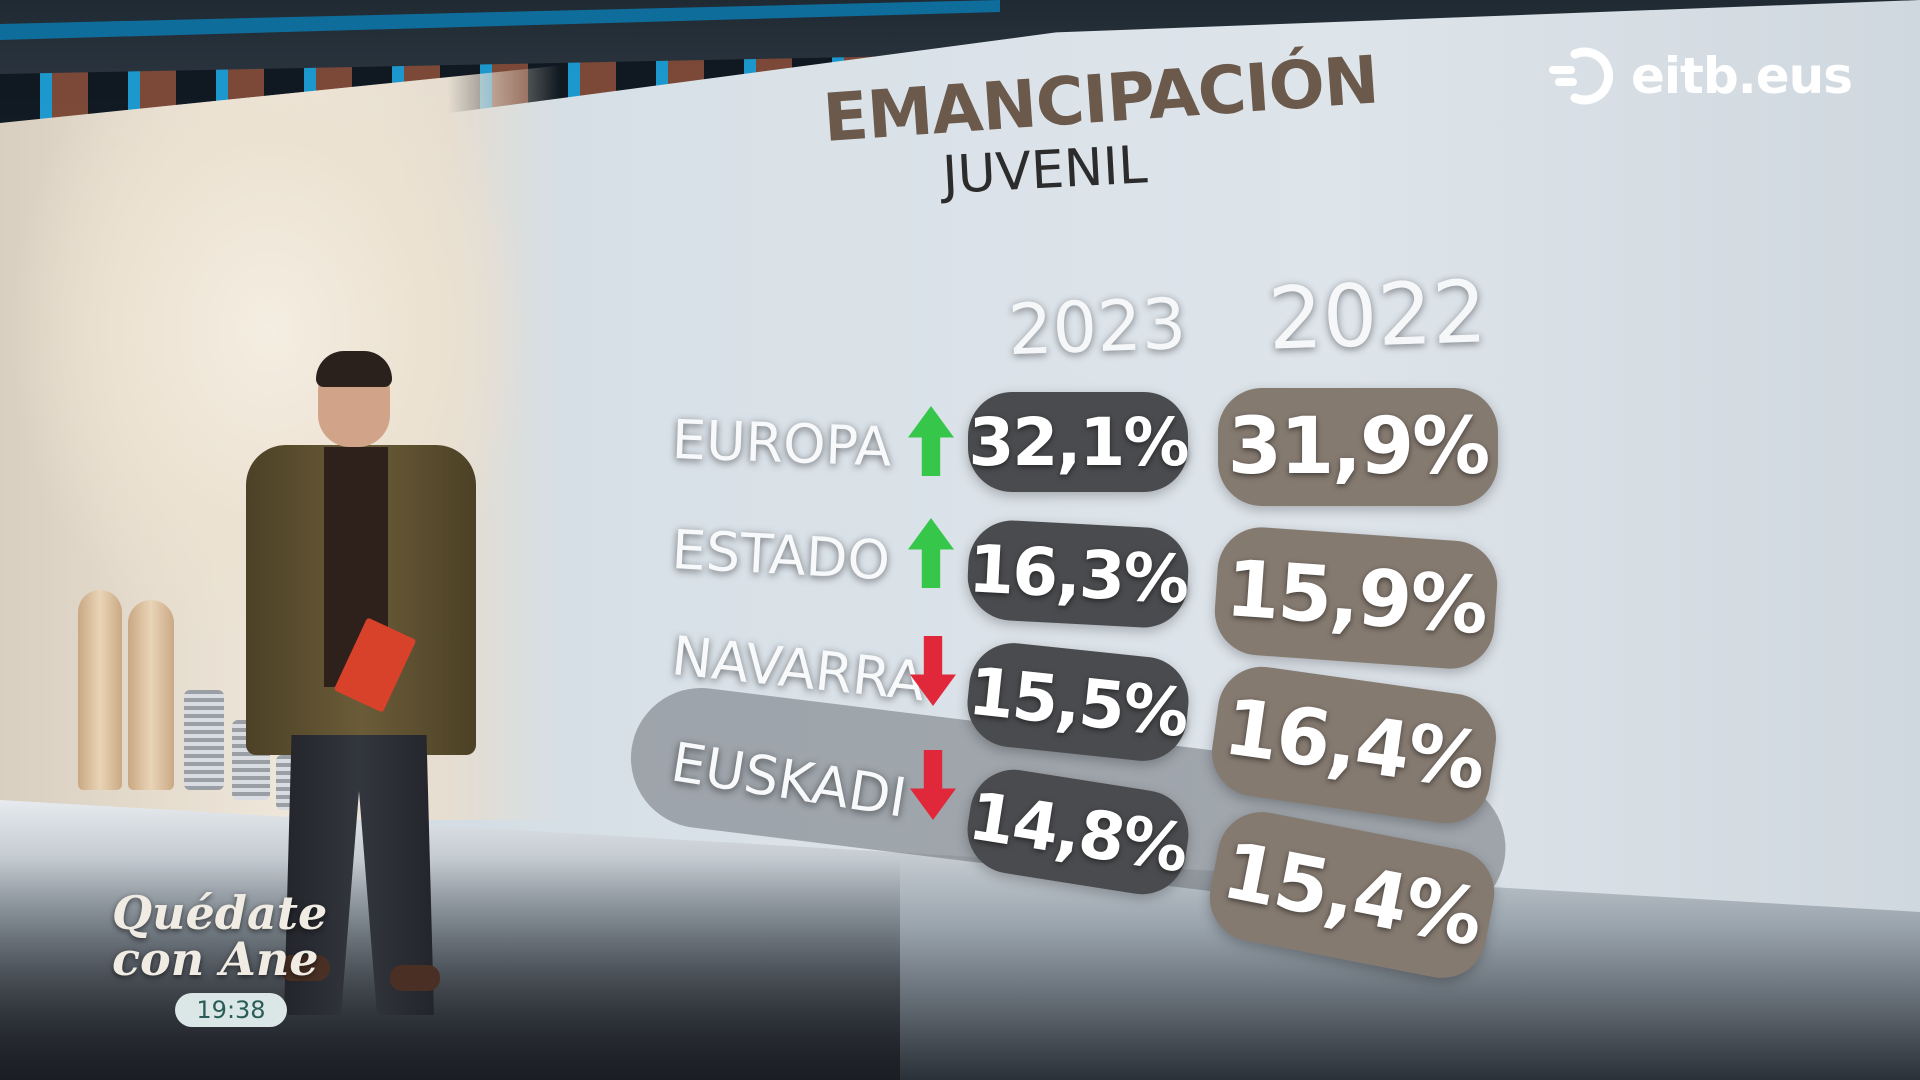 Image resolution: width=1920 pixels, height=1080 pixels. I want to click on clock-badge: 19:38, so click(231, 1010).